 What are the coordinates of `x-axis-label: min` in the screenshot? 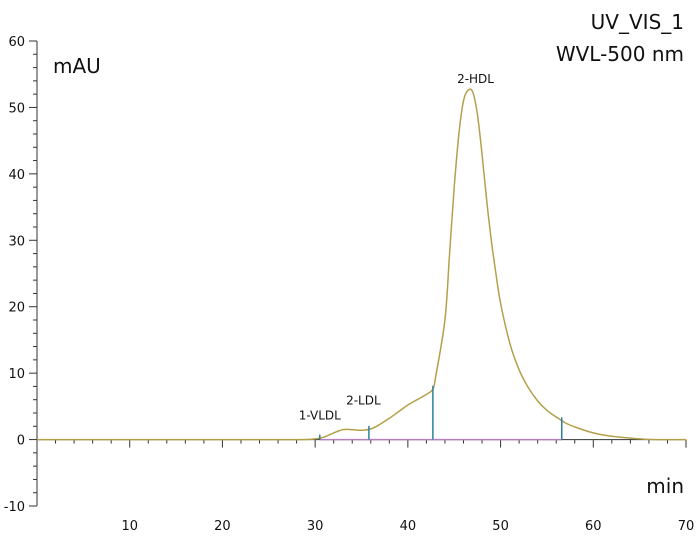 It's located at (665, 486).